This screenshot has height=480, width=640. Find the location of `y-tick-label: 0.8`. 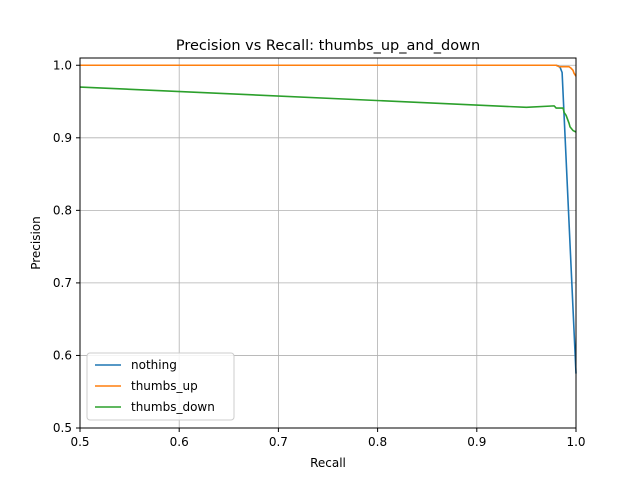

y-tick-label: 0.8 is located at coordinates (62, 210).